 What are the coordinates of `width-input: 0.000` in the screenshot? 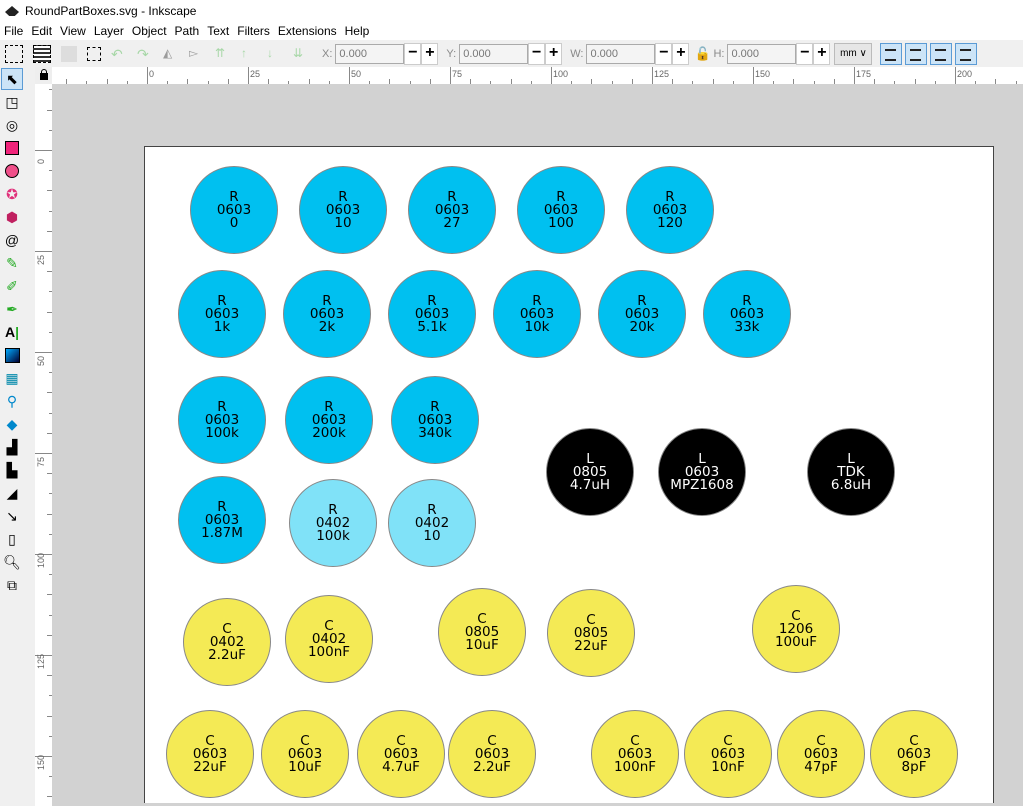 It's located at (621, 53).